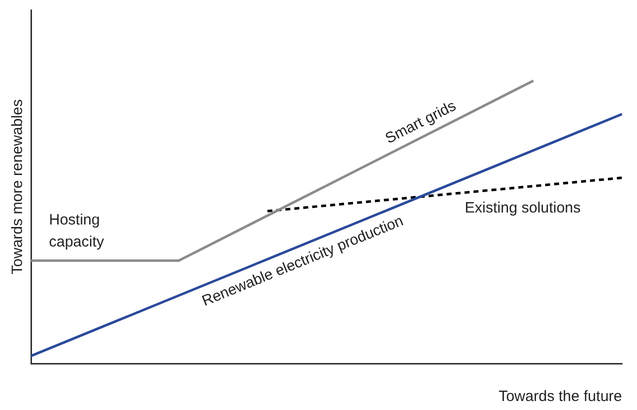 The width and height of the screenshot is (637, 410). Describe the element at coordinates (560, 397) in the screenshot. I see `x-axis-title: Towards the future` at that location.